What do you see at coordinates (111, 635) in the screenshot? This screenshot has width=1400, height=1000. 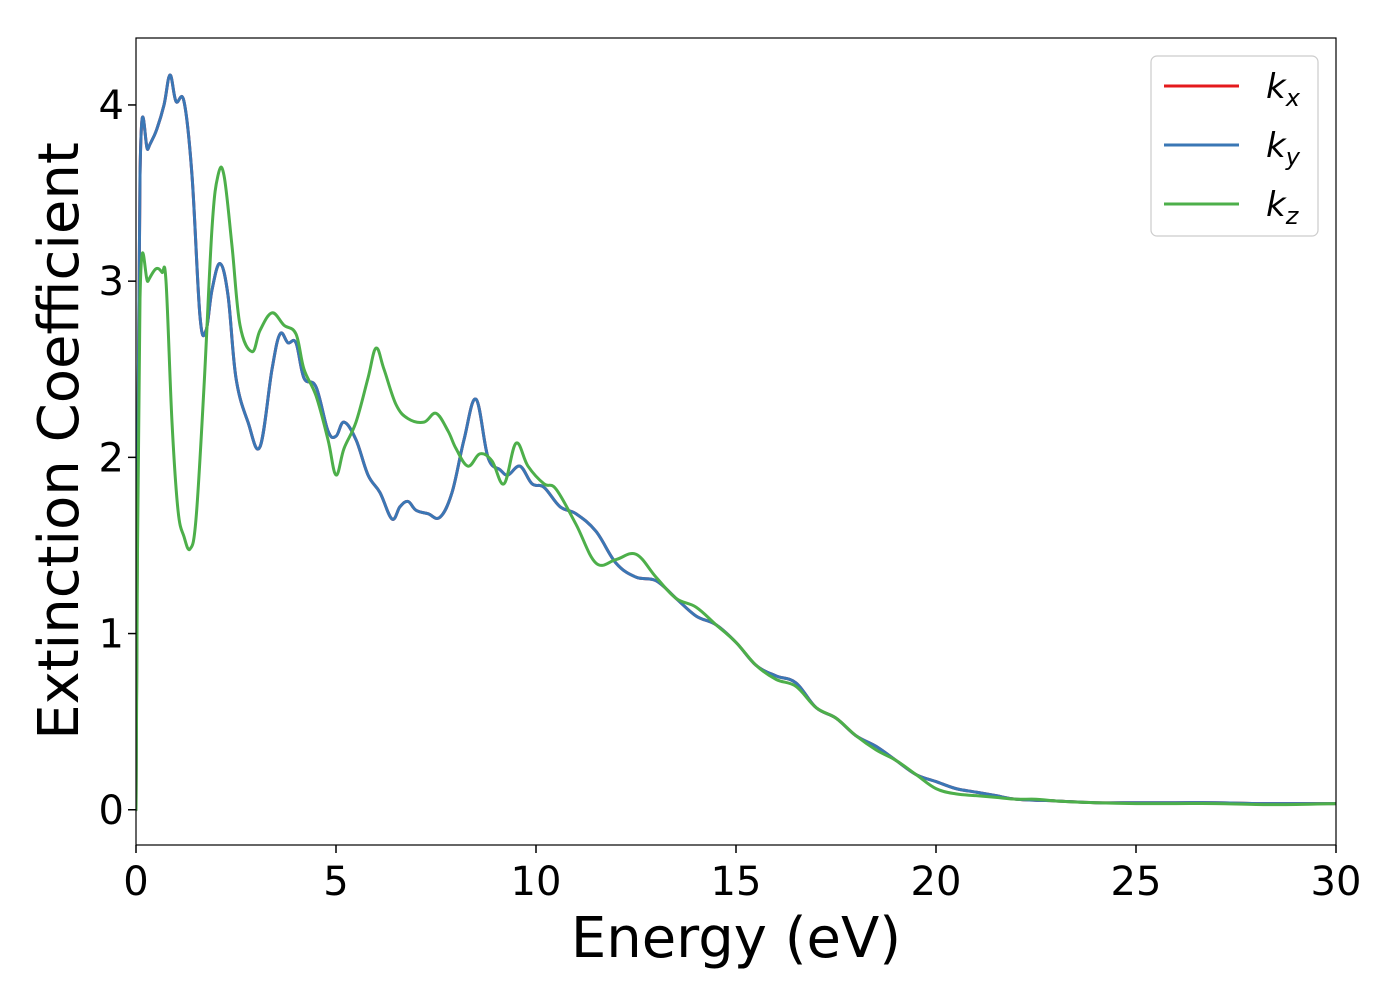 I see `y-tick-label: 1` at bounding box center [111, 635].